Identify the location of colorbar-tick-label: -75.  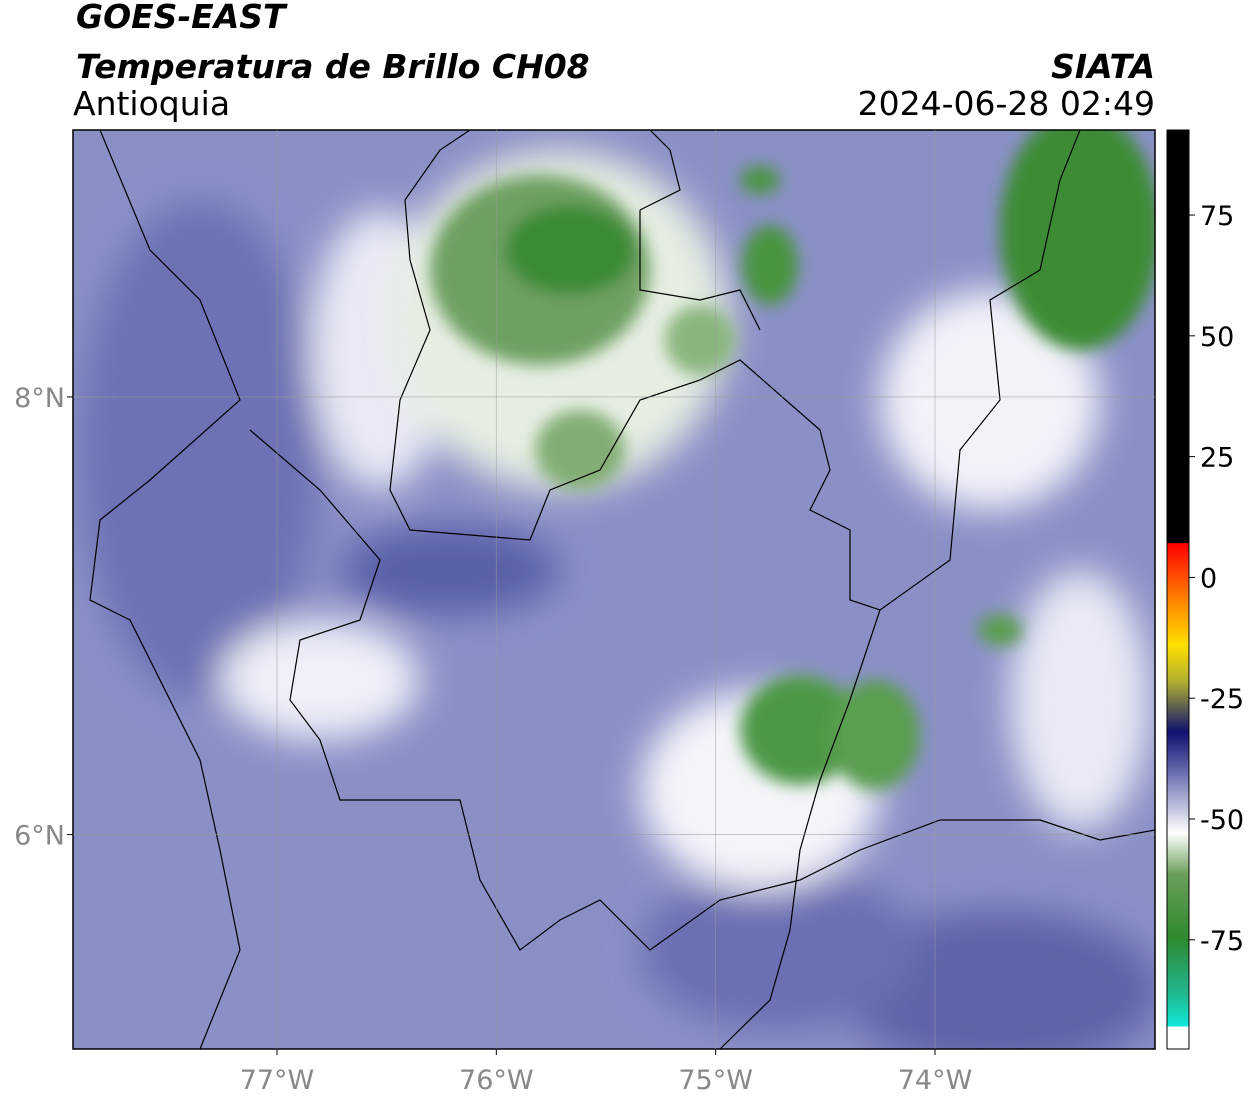
(1222, 941).